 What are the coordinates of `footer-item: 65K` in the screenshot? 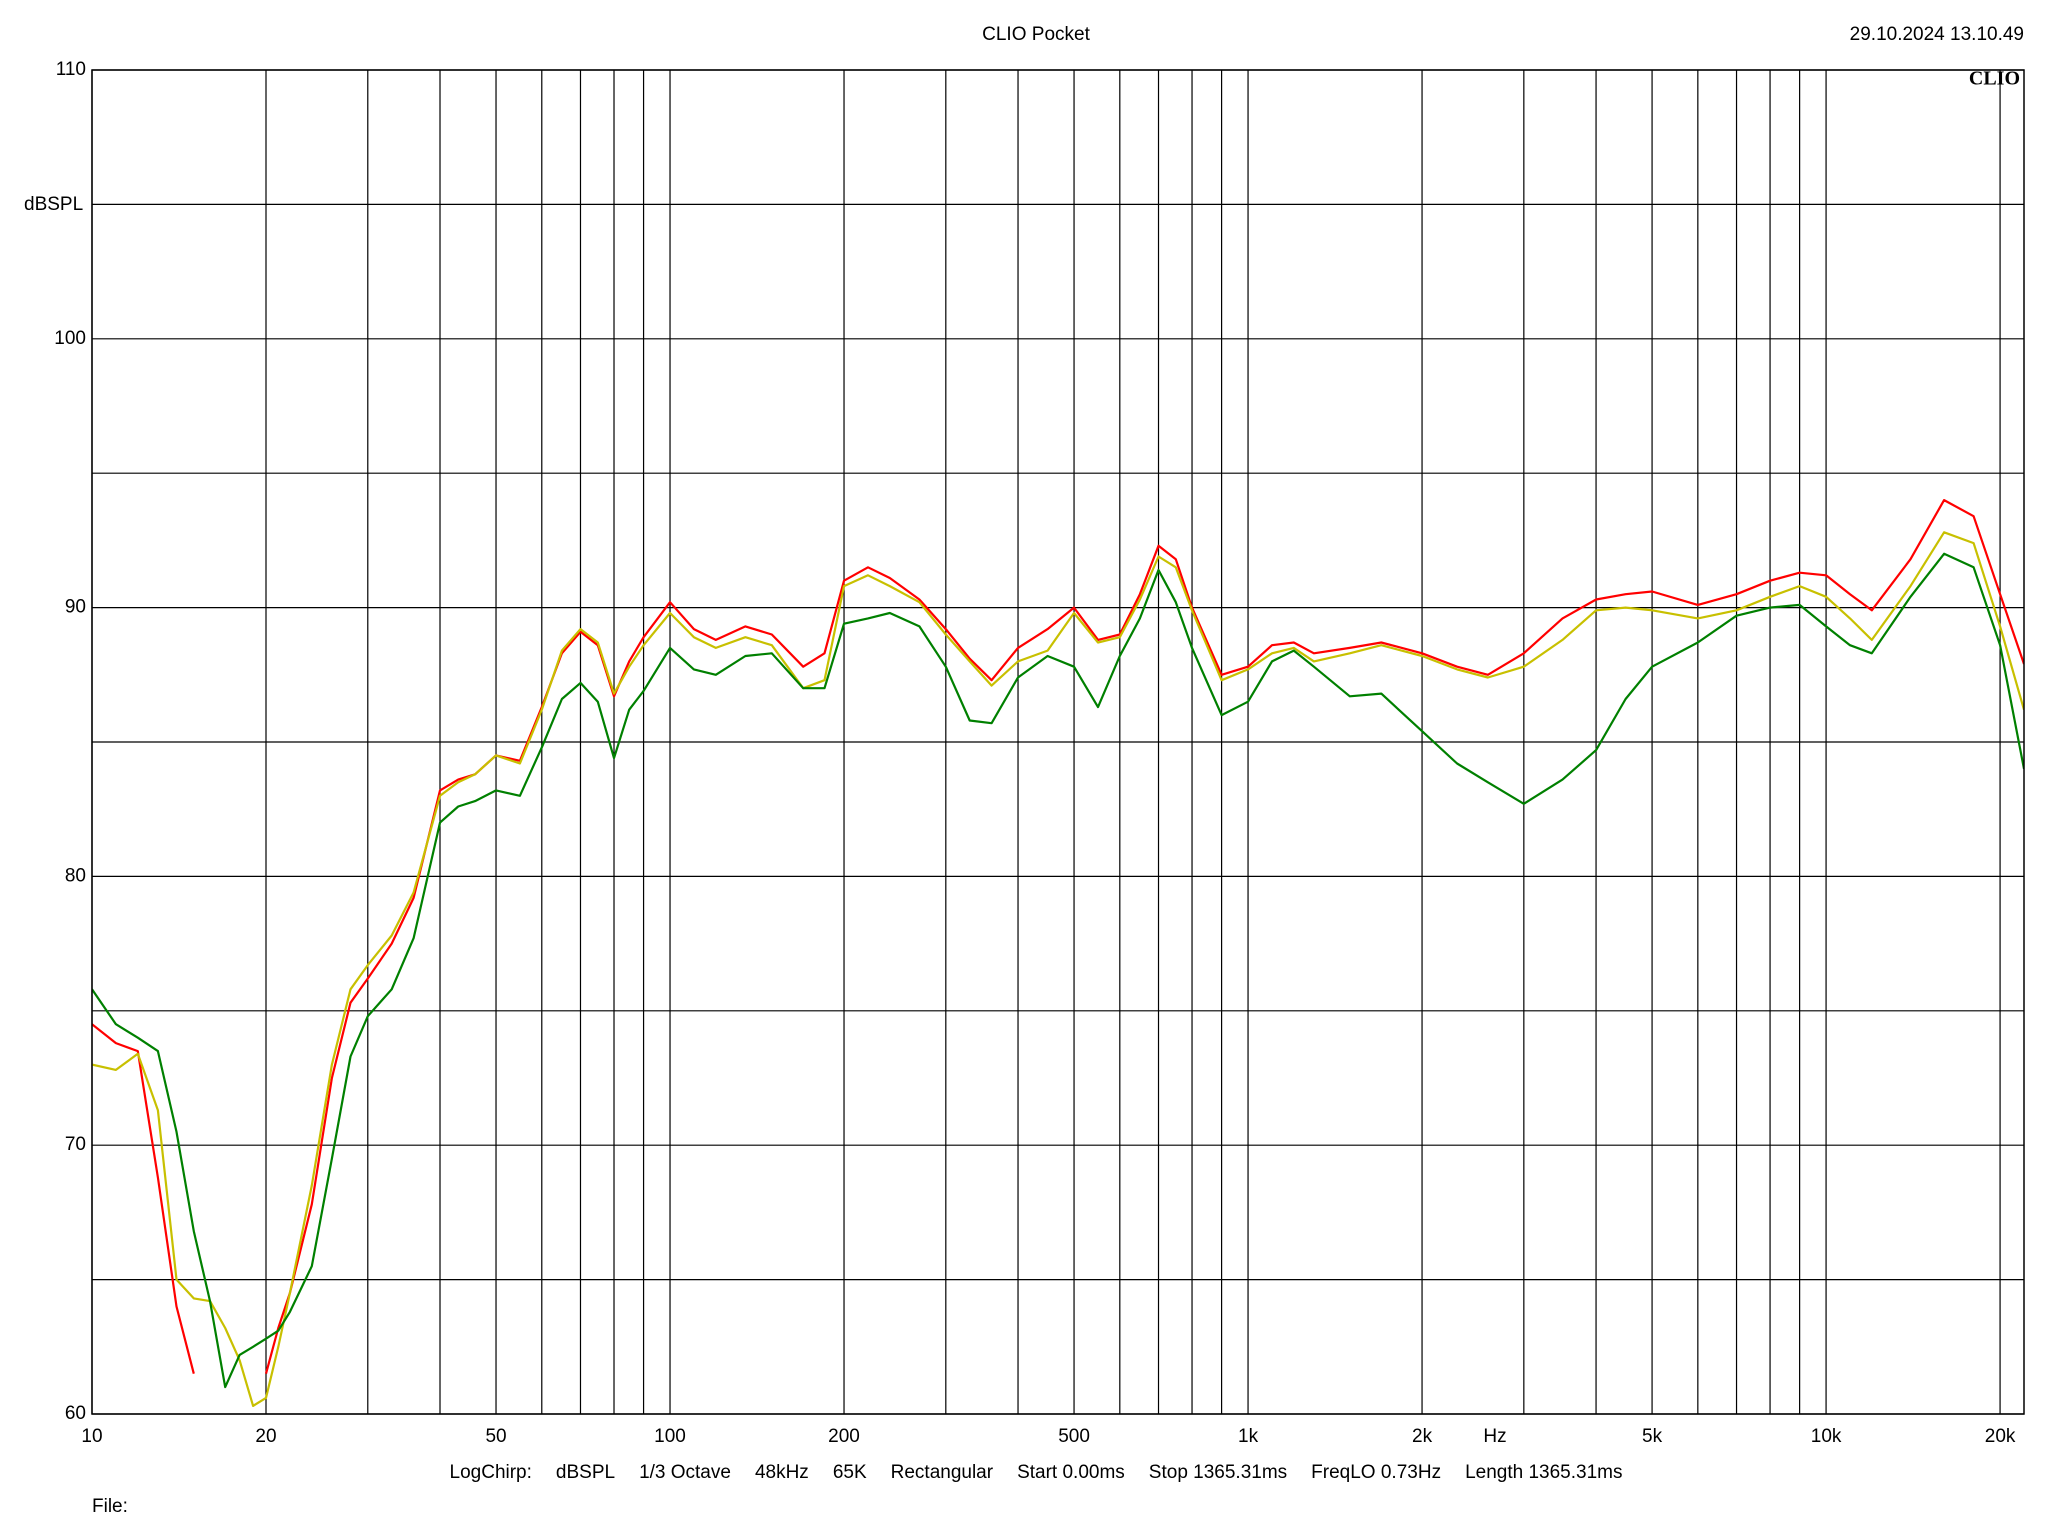 It's located at (850, 1472).